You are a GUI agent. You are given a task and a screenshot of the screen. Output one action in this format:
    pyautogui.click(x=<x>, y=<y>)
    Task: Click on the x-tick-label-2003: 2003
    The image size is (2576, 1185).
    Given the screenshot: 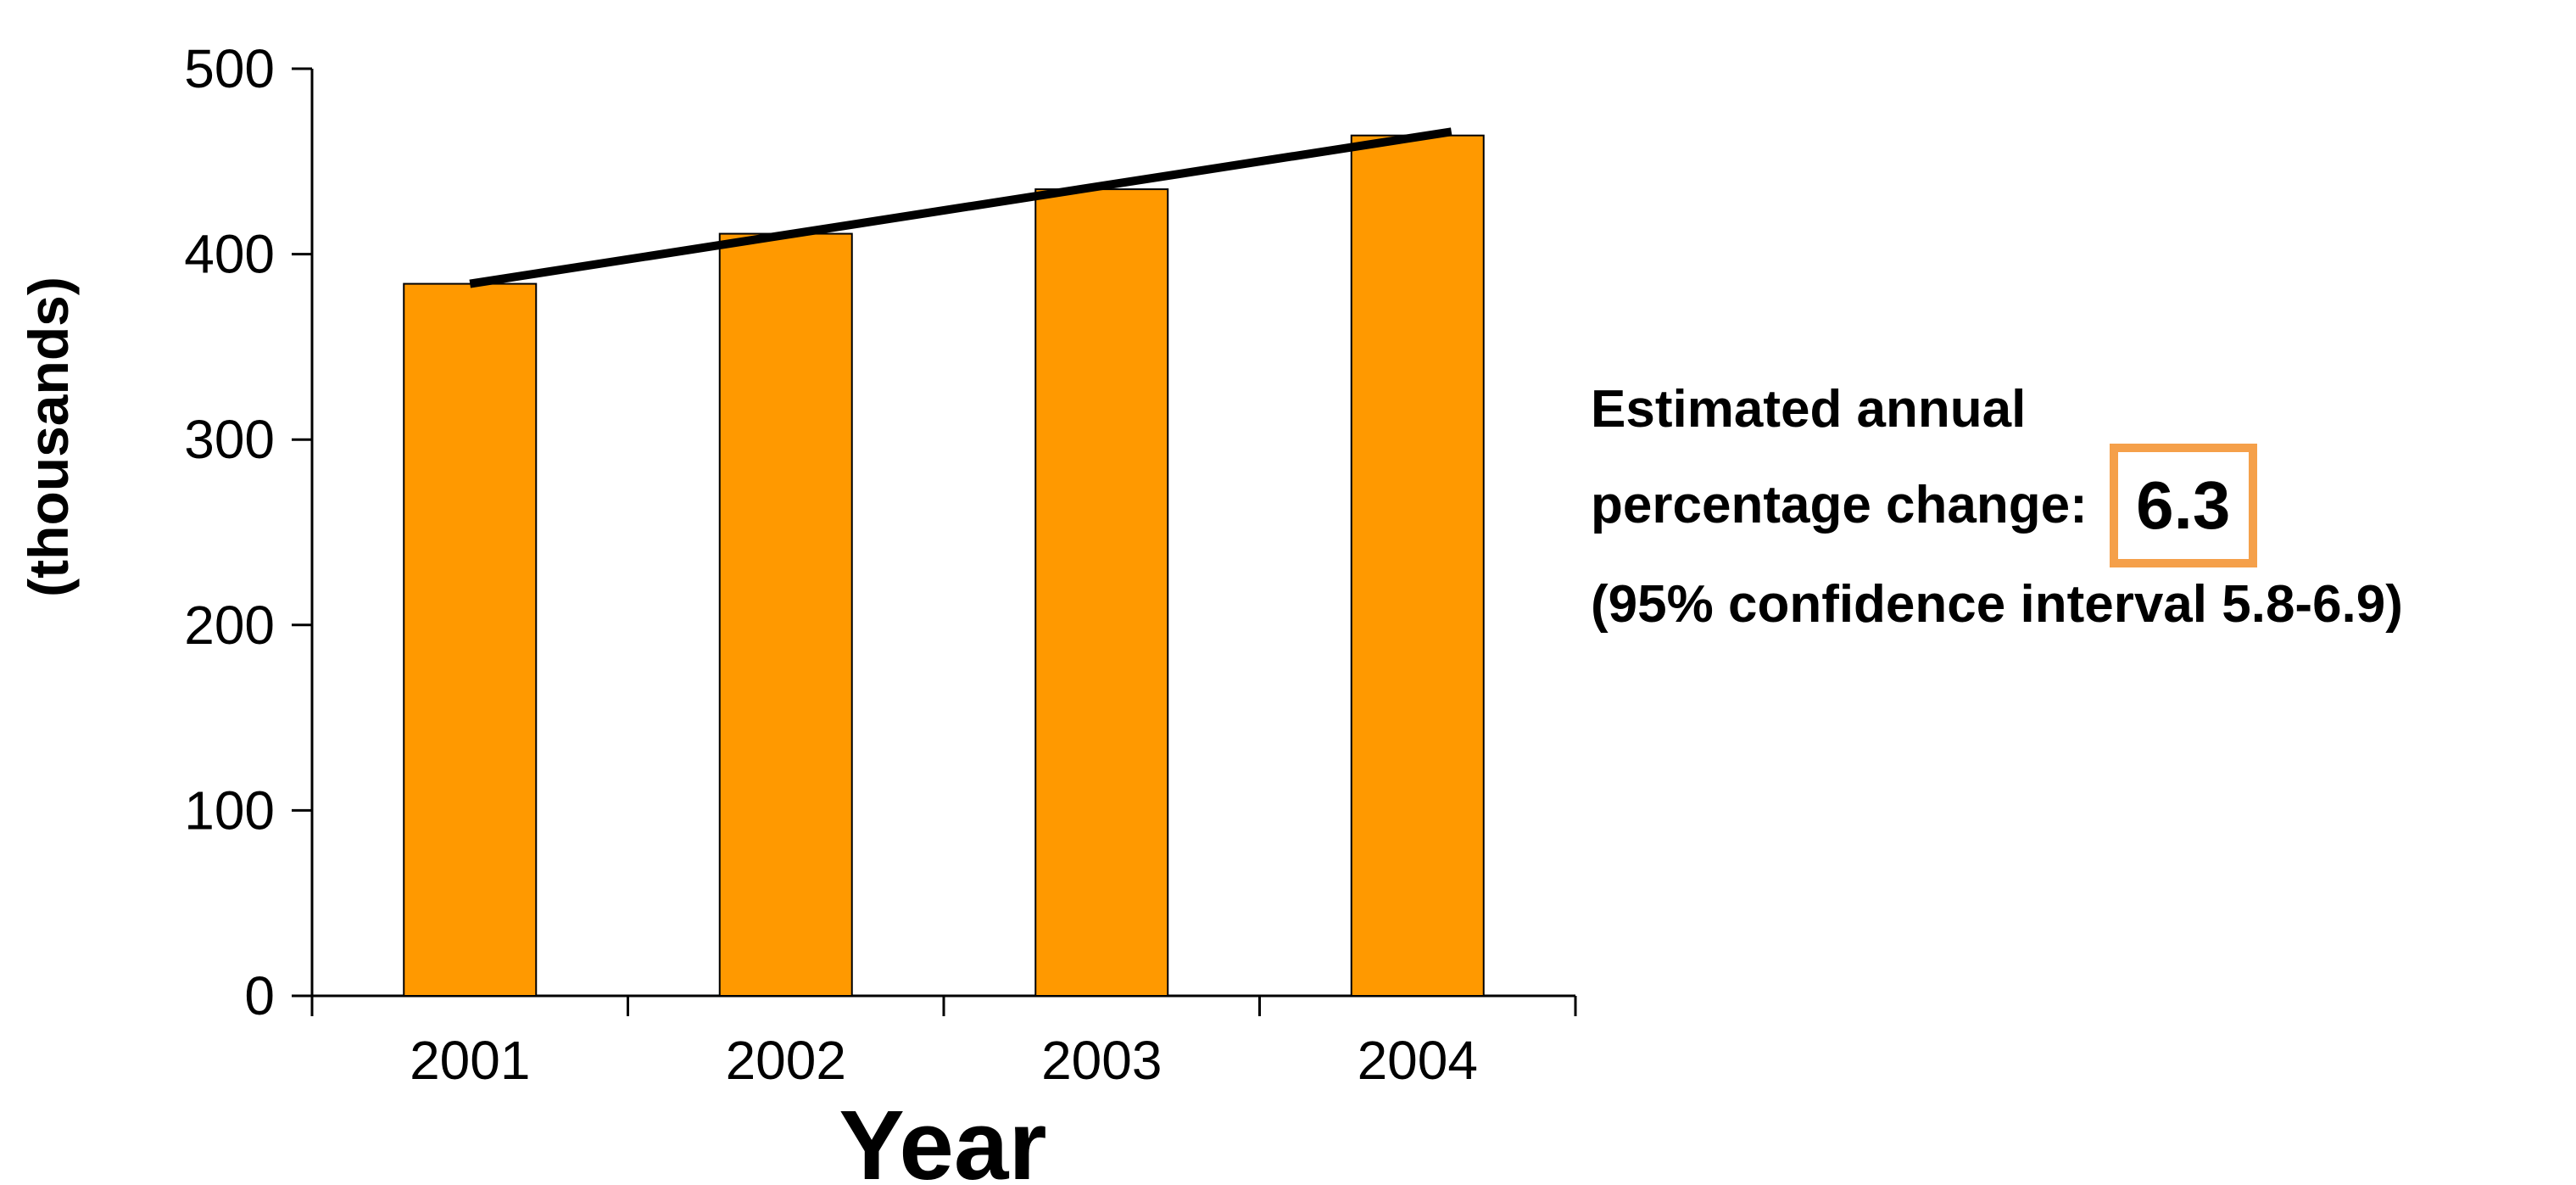 What is the action you would take?
    pyautogui.click(x=1101, y=1060)
    